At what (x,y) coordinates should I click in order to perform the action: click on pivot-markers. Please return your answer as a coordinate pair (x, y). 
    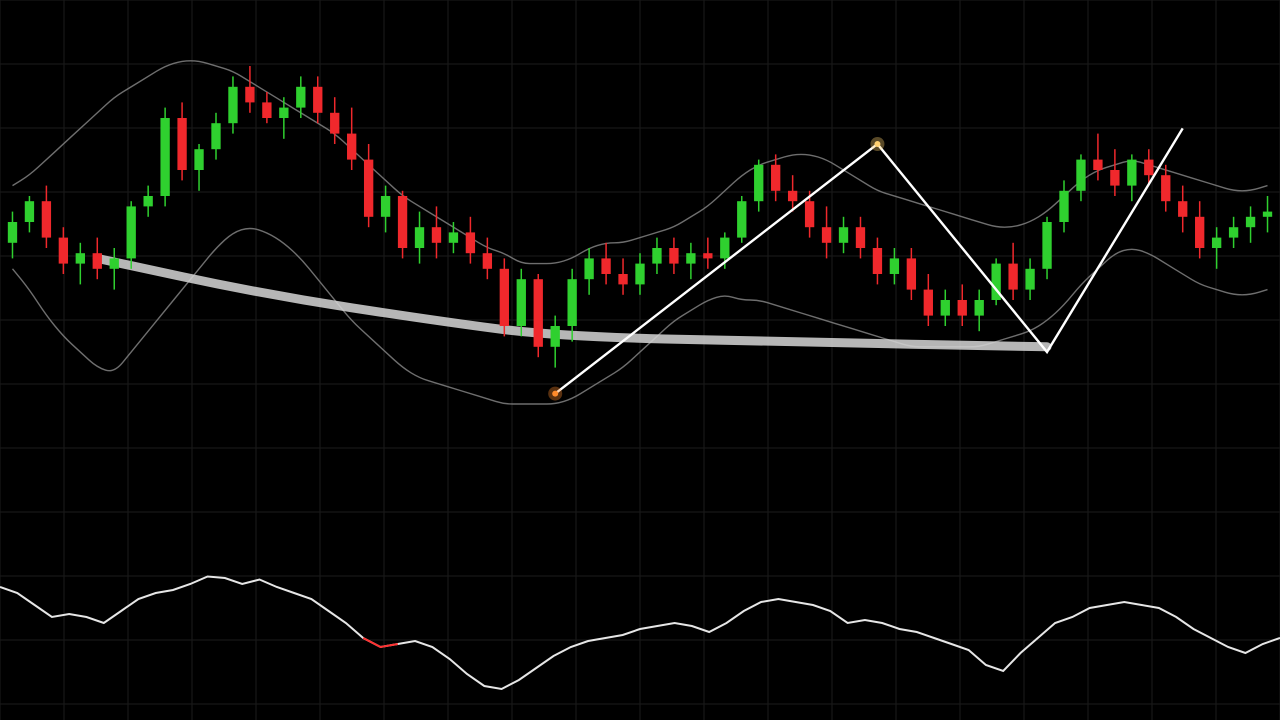
    Looking at the image, I should click on (716, 269).